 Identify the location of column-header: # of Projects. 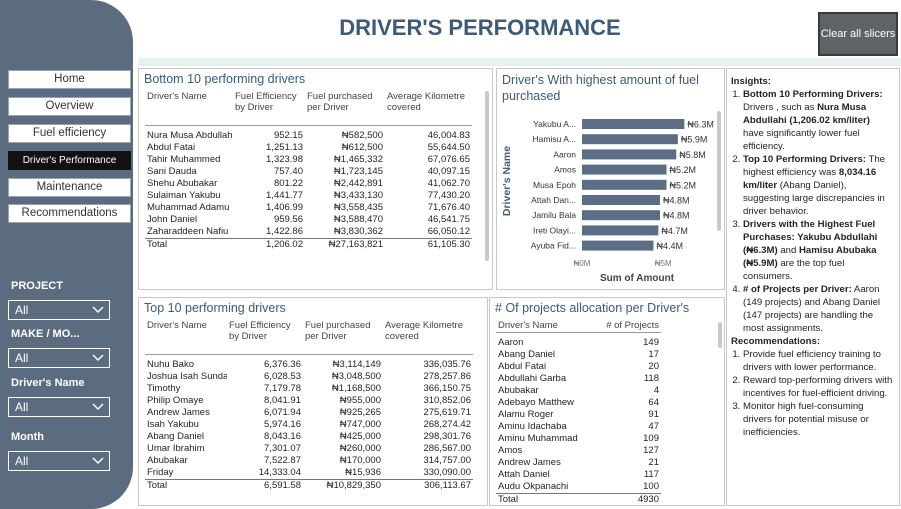
(632, 325).